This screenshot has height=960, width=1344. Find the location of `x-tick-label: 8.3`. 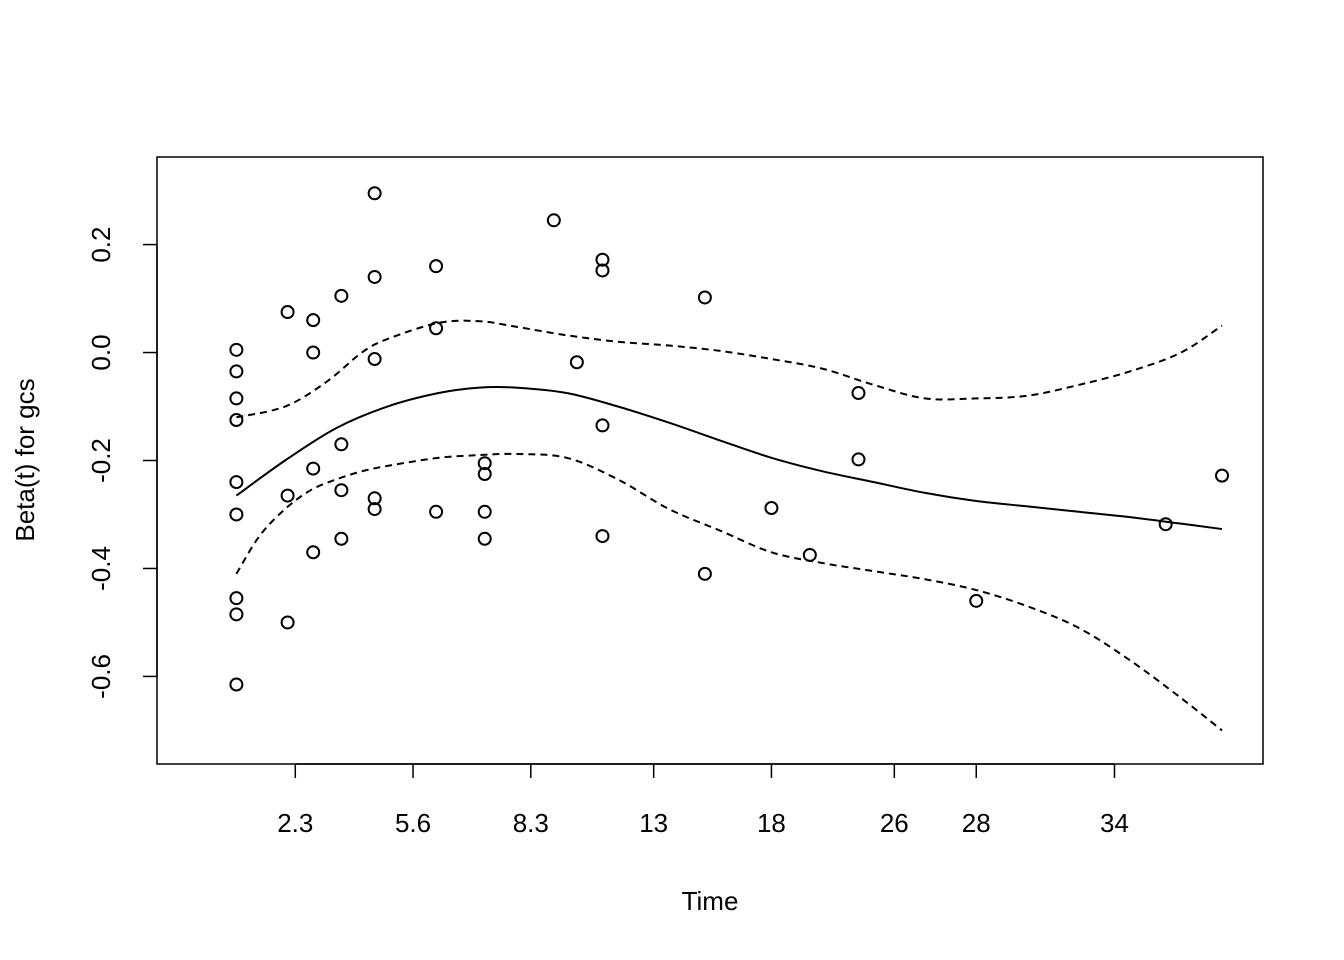

x-tick-label: 8.3 is located at coordinates (531, 823).